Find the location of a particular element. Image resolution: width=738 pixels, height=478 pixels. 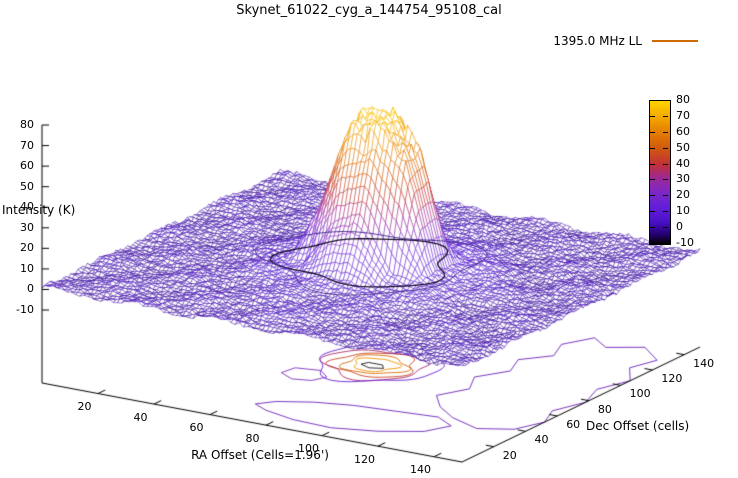

z-tick-label: 50 is located at coordinates (27, 186).